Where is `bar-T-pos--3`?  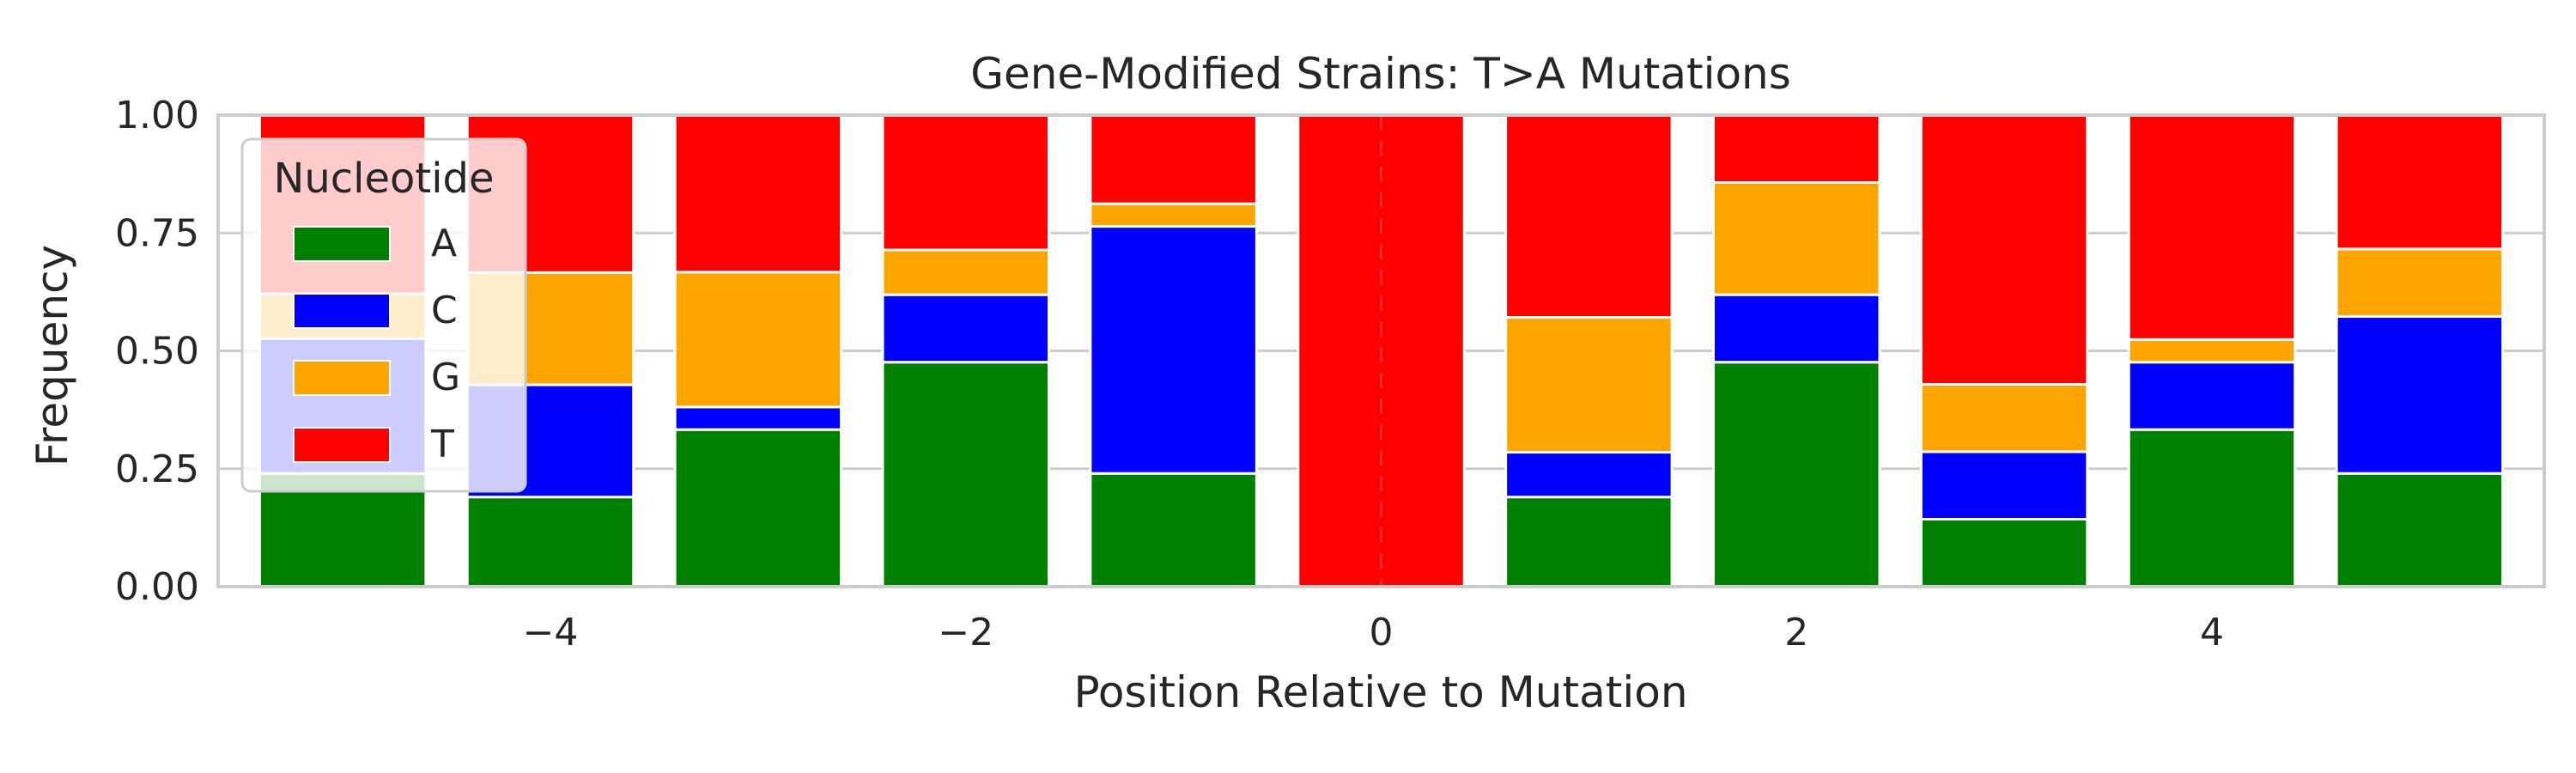
bar-T-pos--3 is located at coordinates (758, 193).